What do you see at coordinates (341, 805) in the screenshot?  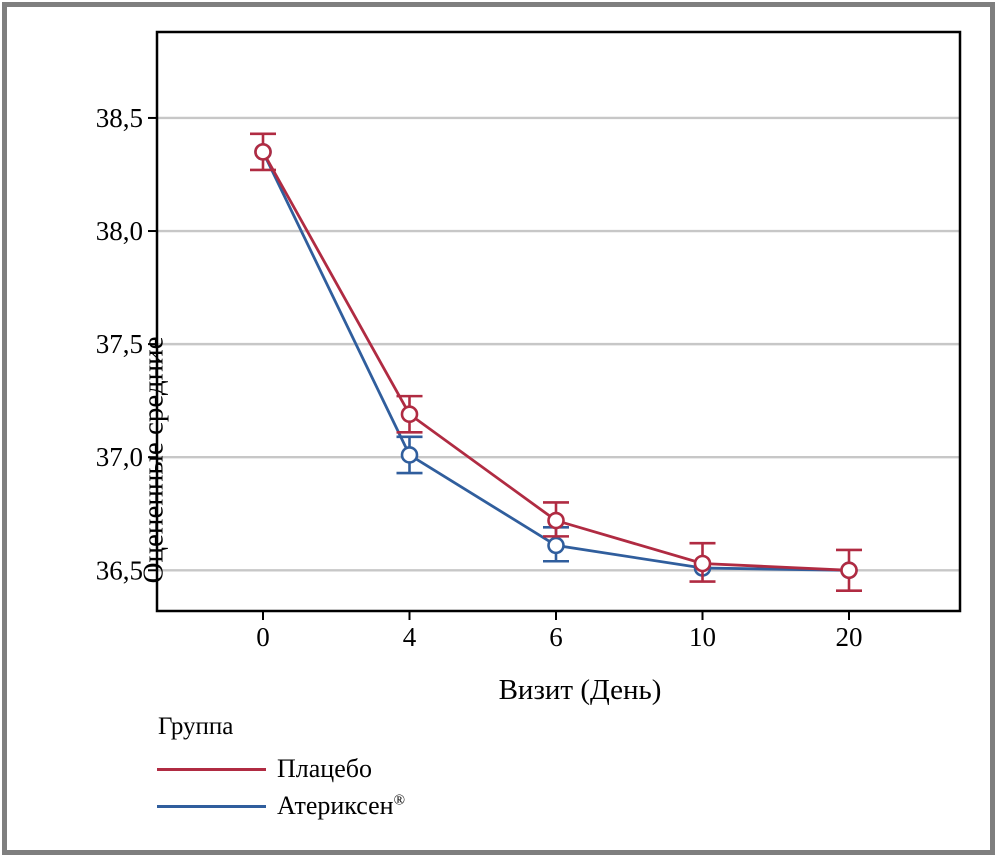 I see `legend-label-ateriksen: Атериксен®` at bounding box center [341, 805].